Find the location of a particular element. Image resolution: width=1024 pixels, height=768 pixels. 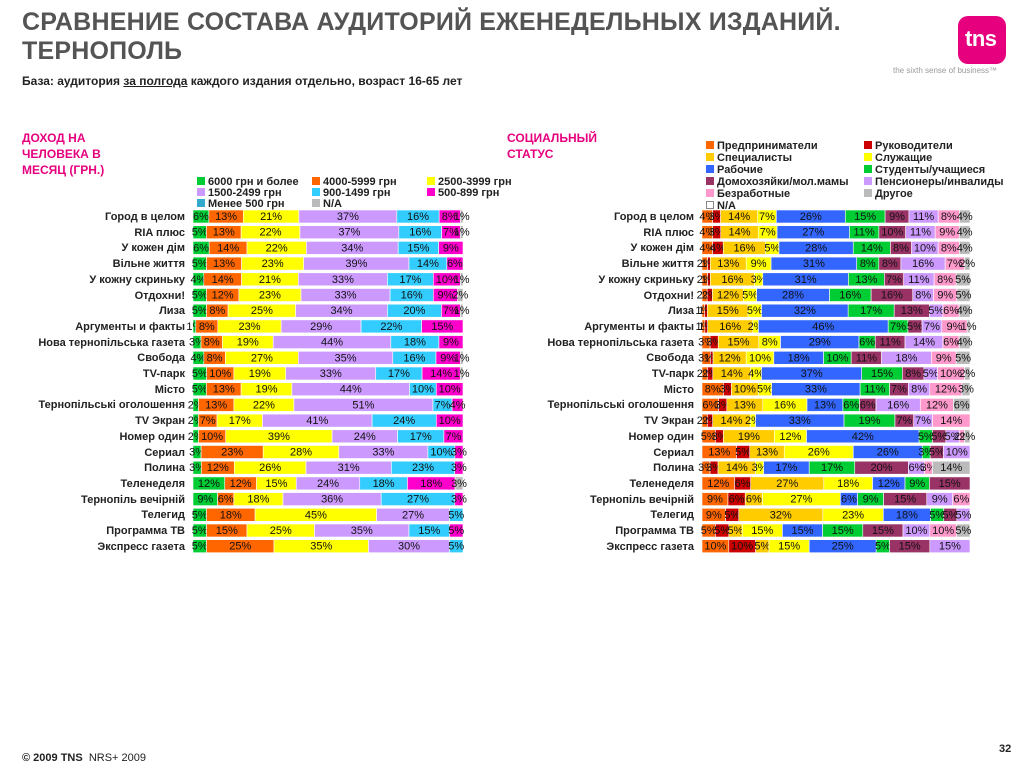

category-label: Вільне життя is located at coordinates (657, 264).